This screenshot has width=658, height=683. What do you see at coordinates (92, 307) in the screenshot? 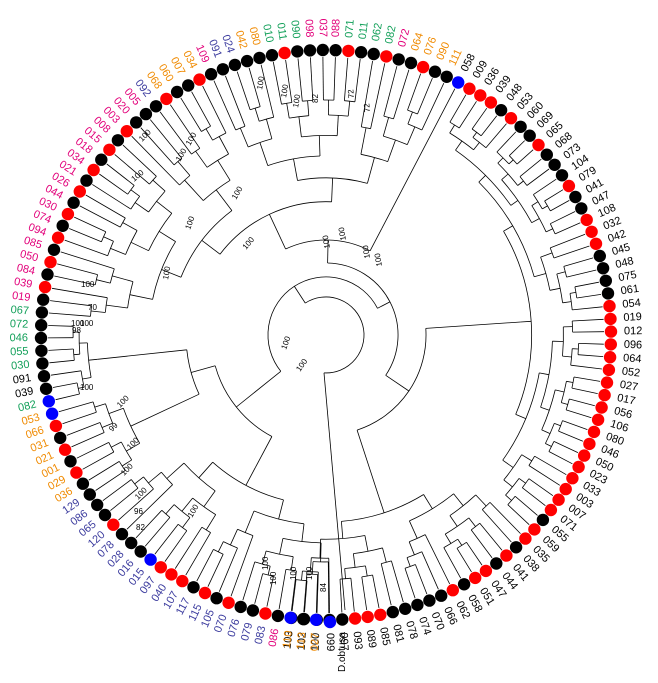
I see `bootstrap-value: 70` at bounding box center [92, 307].